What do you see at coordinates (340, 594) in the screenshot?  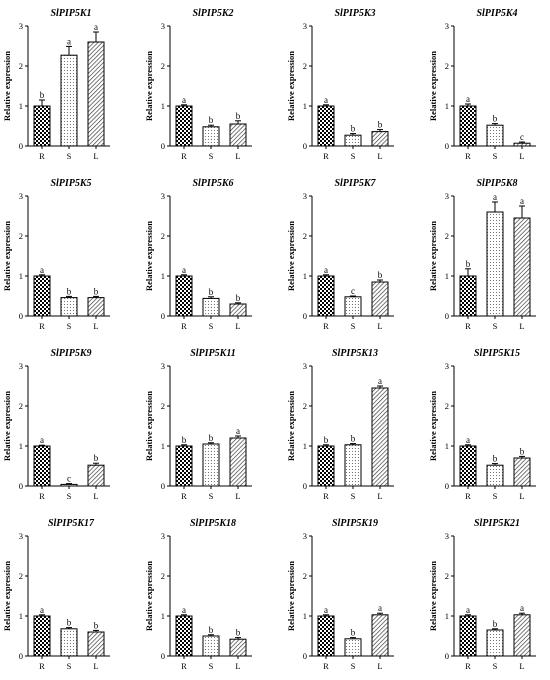 I see `chart-panel: SlPIP5K19 Relative expression 0 1 2 3 a Rb Sa L` at bounding box center [340, 594].